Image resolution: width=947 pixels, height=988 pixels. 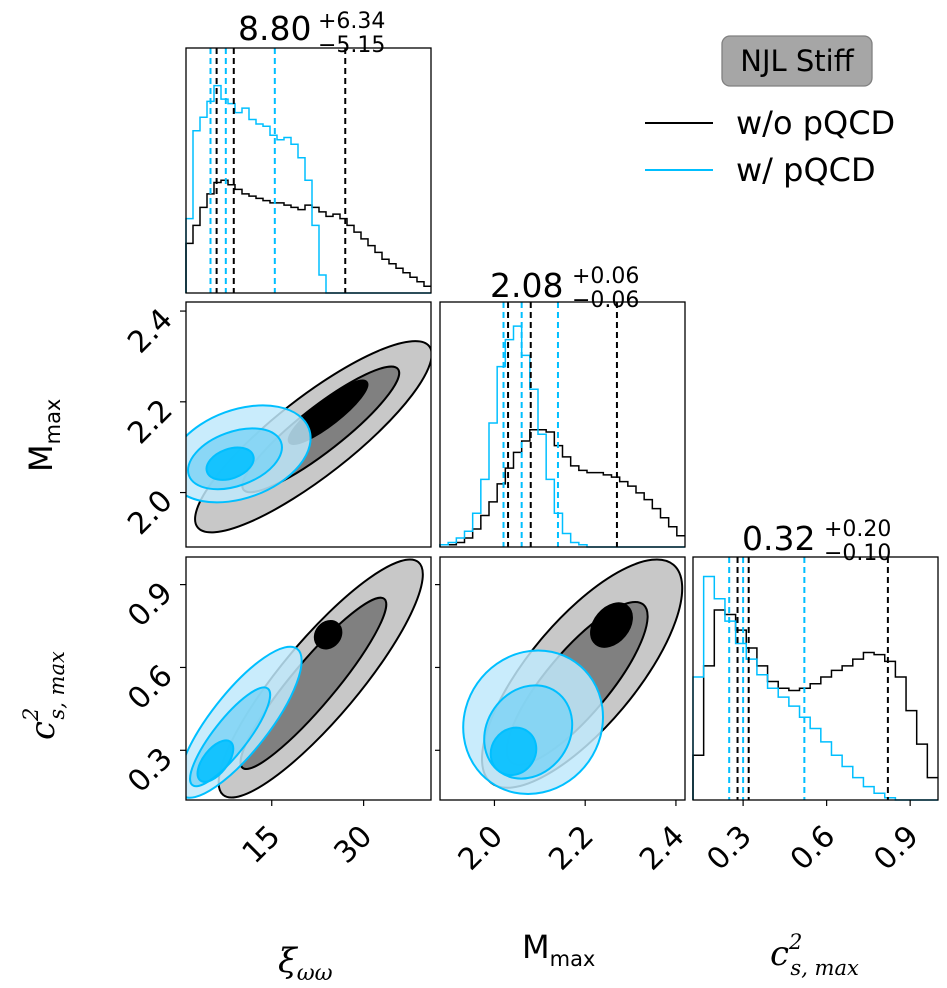 I want to click on badge-label: NJL Stiff, so click(x=797, y=61).